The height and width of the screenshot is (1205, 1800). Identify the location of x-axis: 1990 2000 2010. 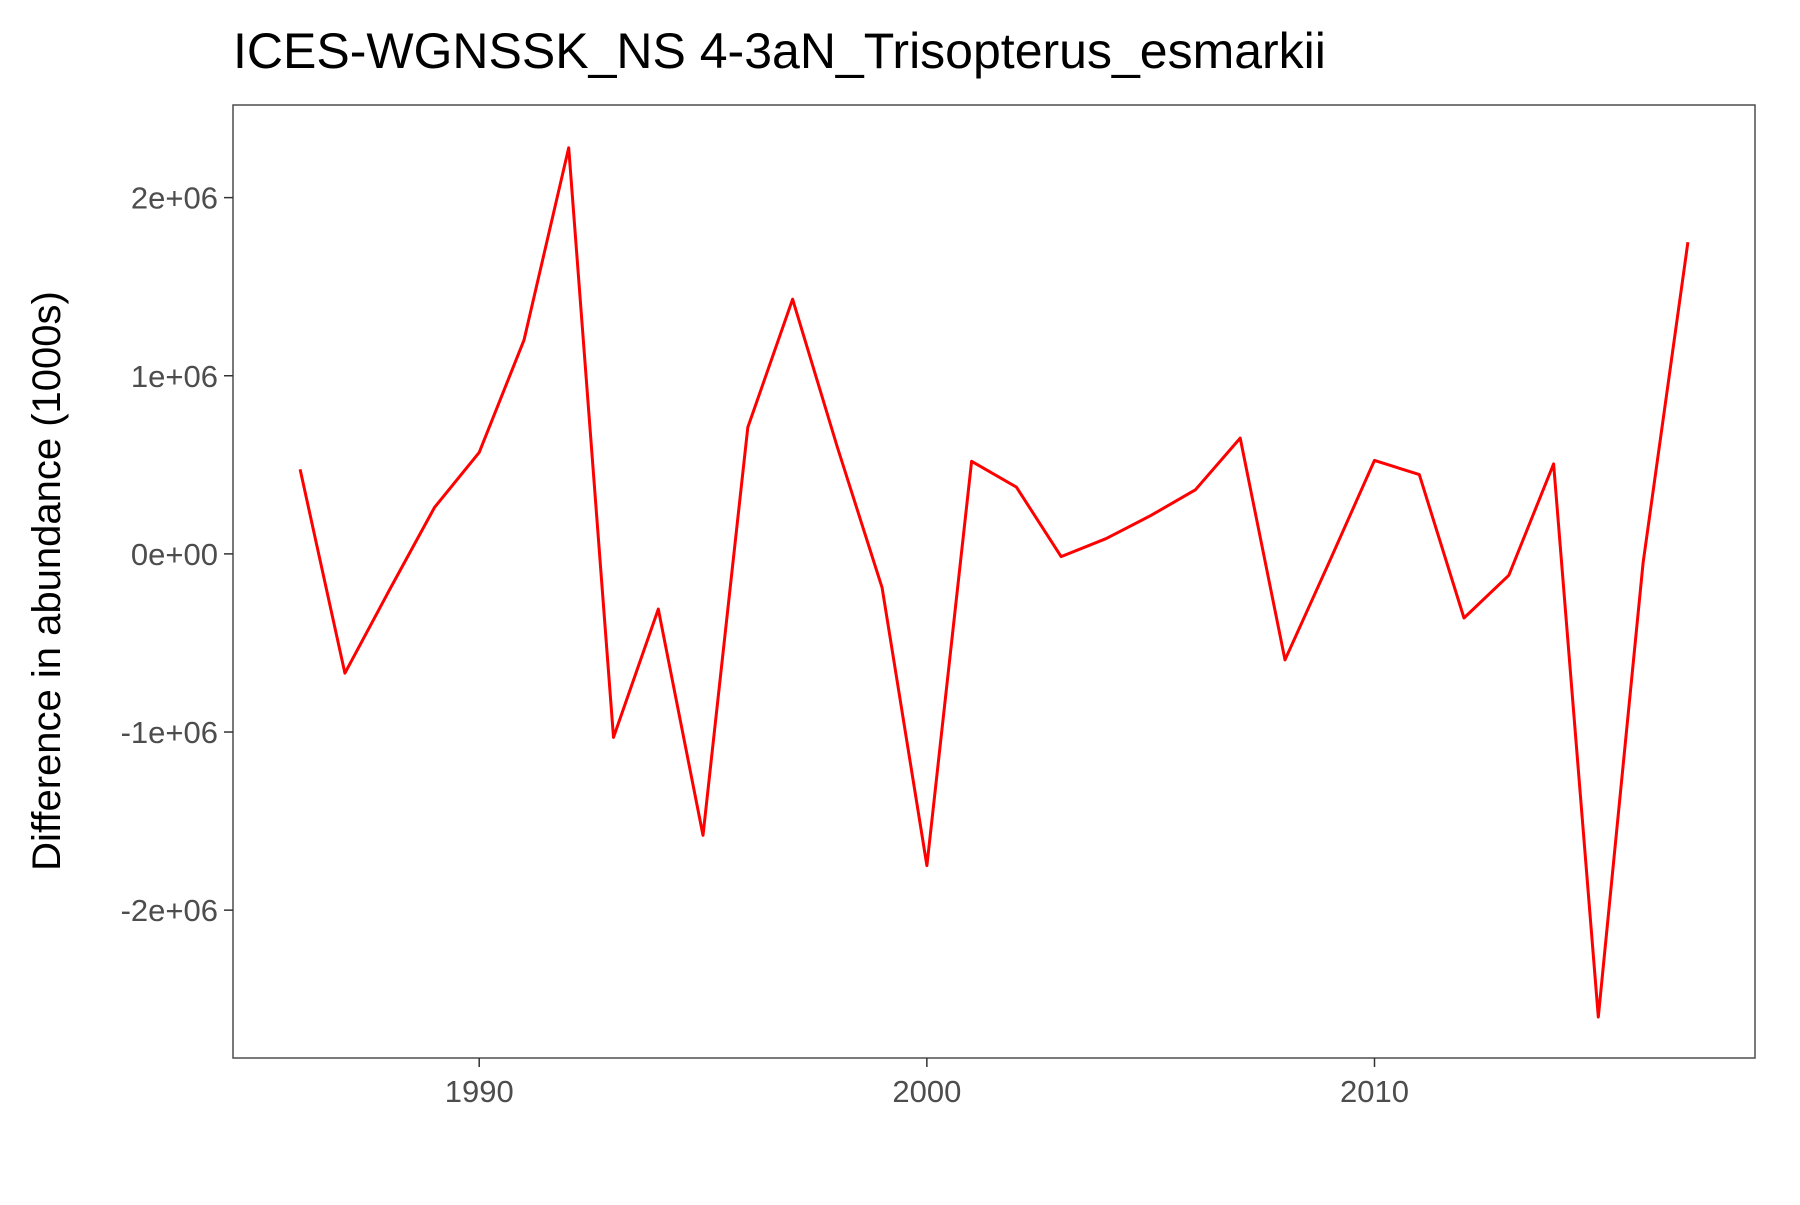
(927, 1083).